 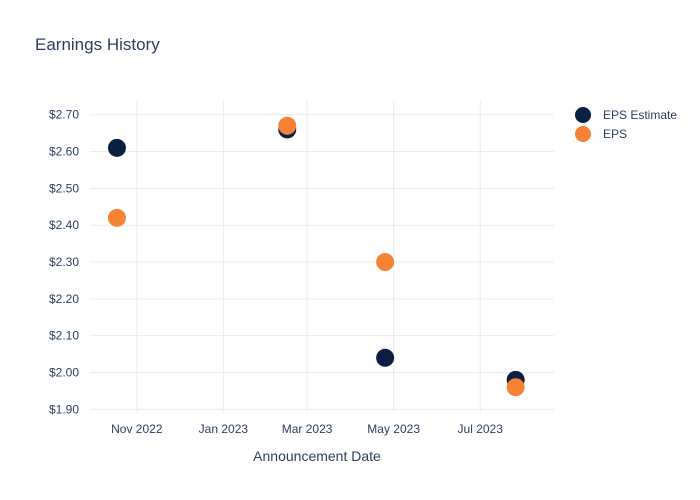 What do you see at coordinates (317, 456) in the screenshot?
I see `x-axis-title: Announcement Date` at bounding box center [317, 456].